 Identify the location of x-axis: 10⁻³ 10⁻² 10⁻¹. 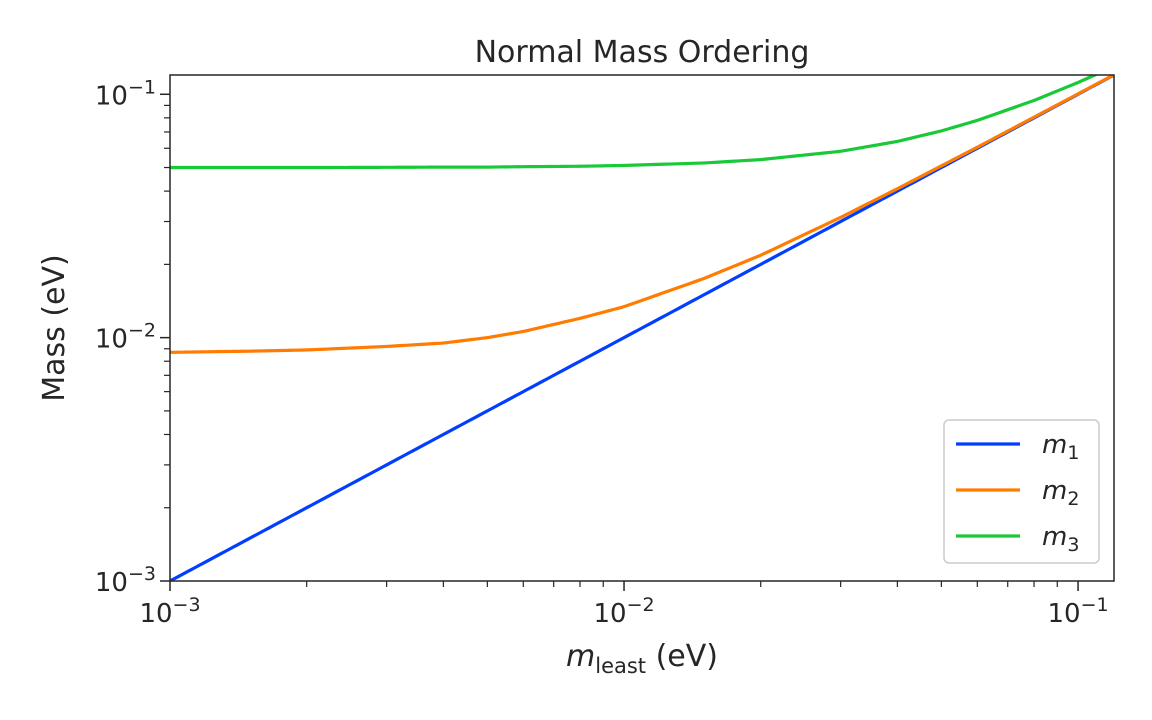
(624, 605).